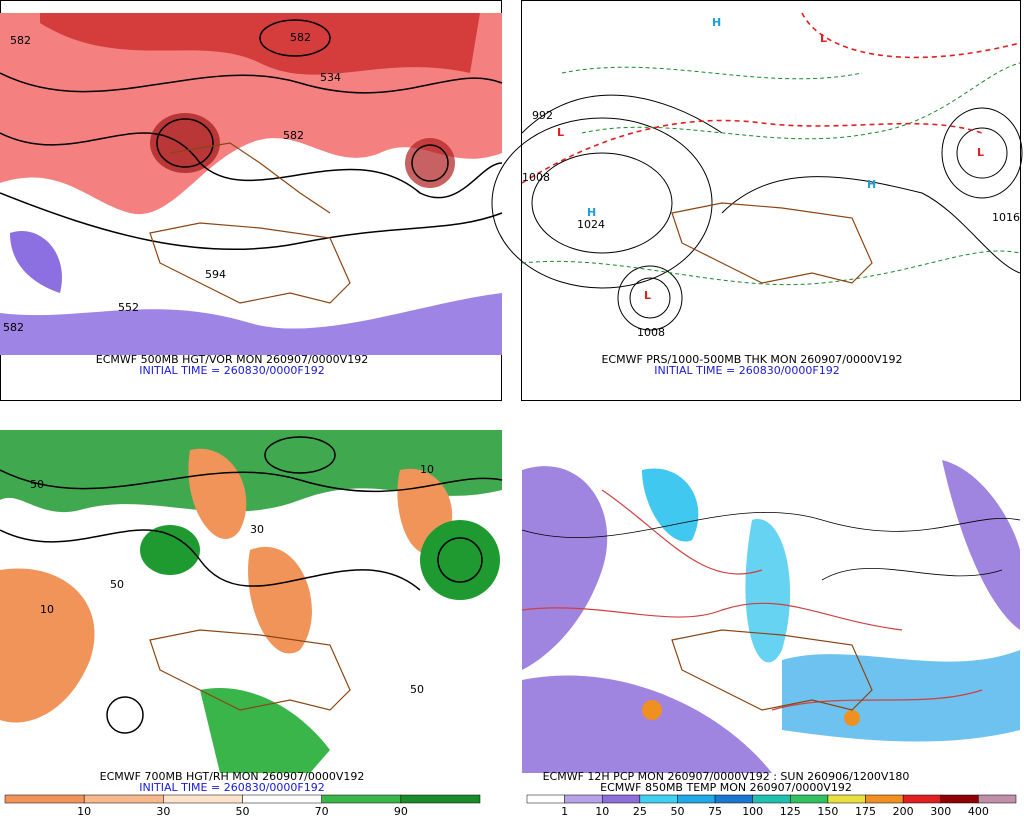 Image resolution: width=1024 pixels, height=819 pixels. What do you see at coordinates (591, 224) in the screenshot?
I see `contour-label: 1024` at bounding box center [591, 224].